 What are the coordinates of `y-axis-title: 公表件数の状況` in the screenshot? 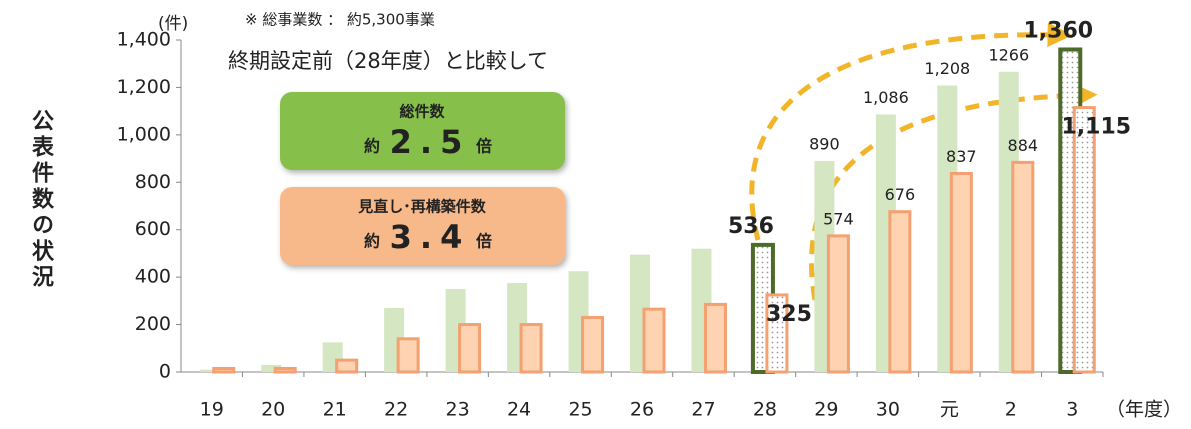 It's located at (41, 200).